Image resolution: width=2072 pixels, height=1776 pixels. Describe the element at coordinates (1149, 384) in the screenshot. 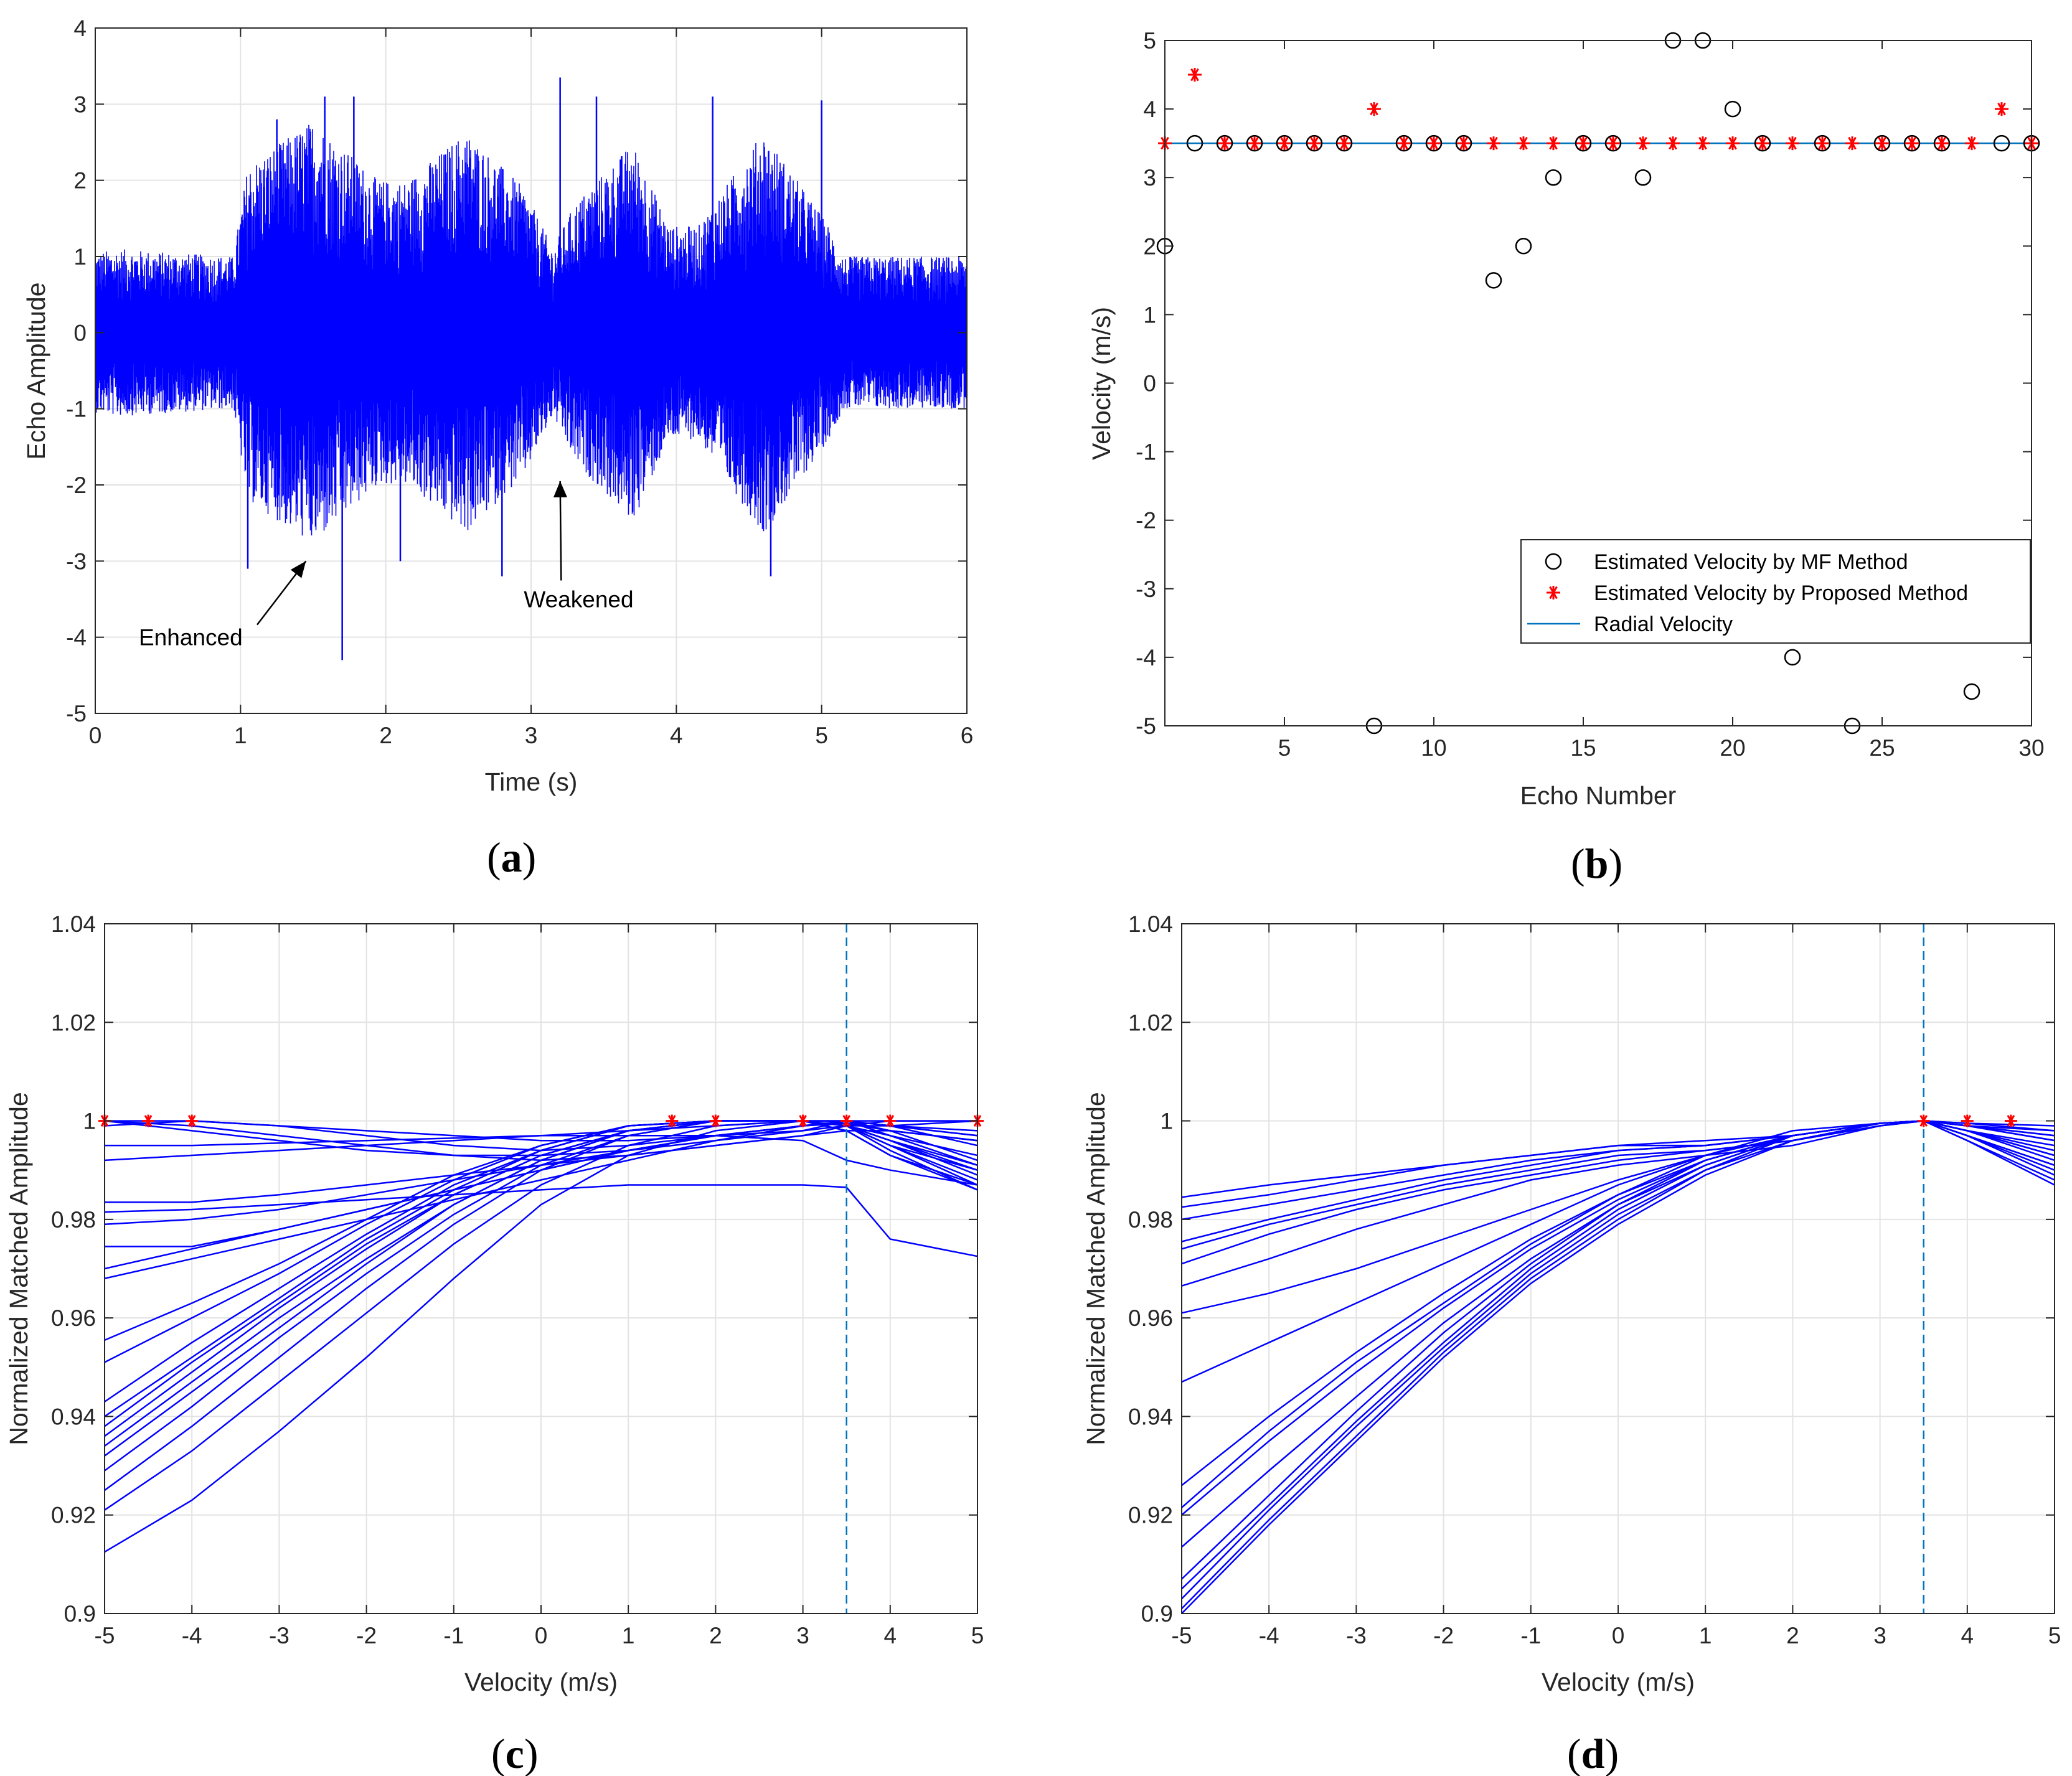

I see `y-tick-label: 0` at that location.